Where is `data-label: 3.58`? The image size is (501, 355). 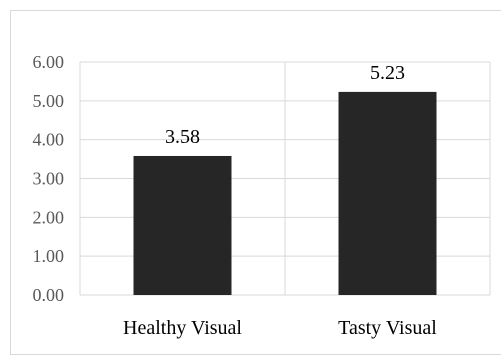 data-label: 3.58 is located at coordinates (182, 137).